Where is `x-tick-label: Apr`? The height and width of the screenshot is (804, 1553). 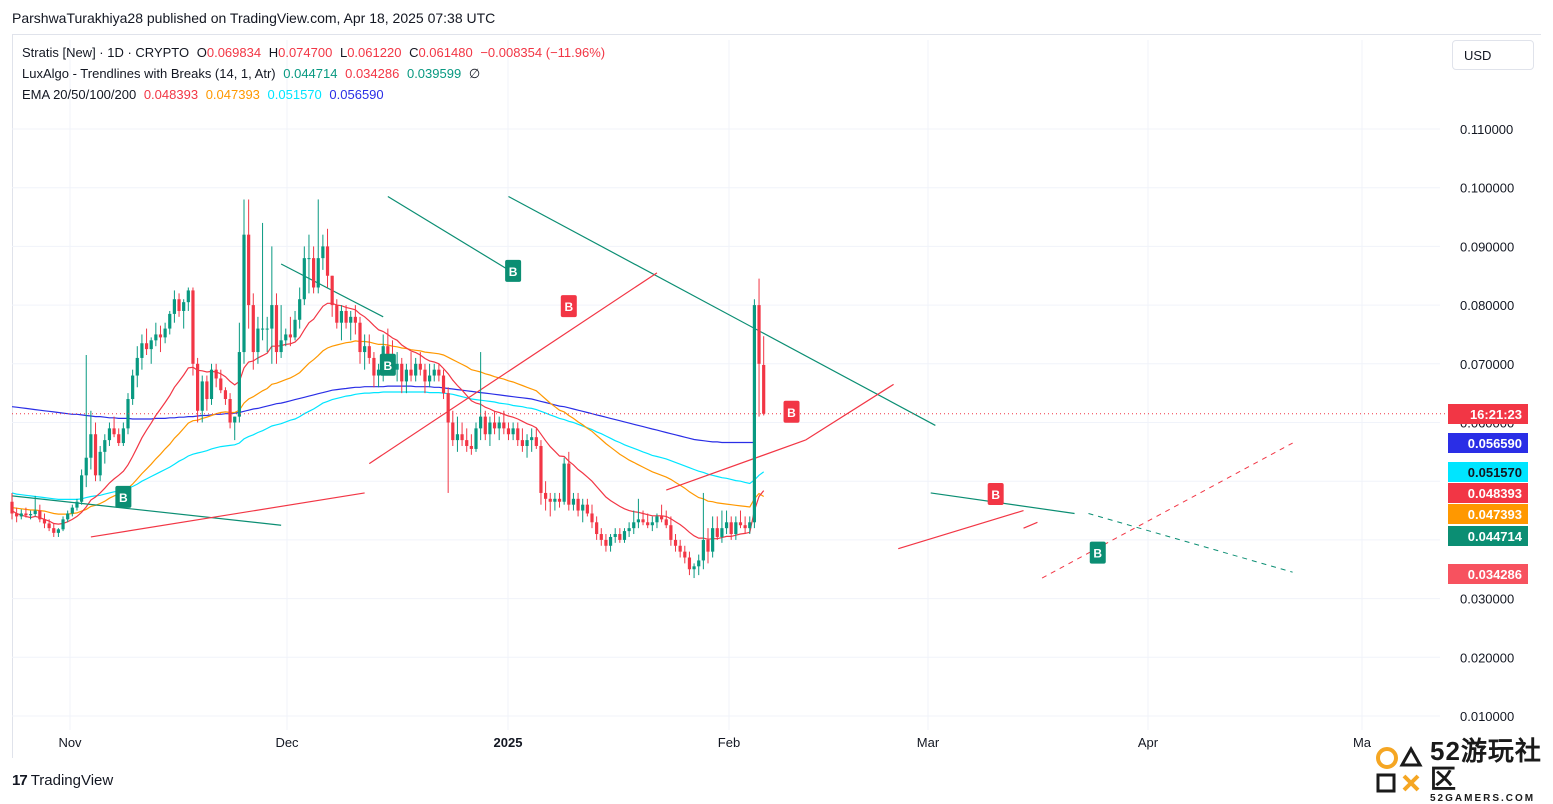 x-tick-label: Apr is located at coordinates (1148, 742).